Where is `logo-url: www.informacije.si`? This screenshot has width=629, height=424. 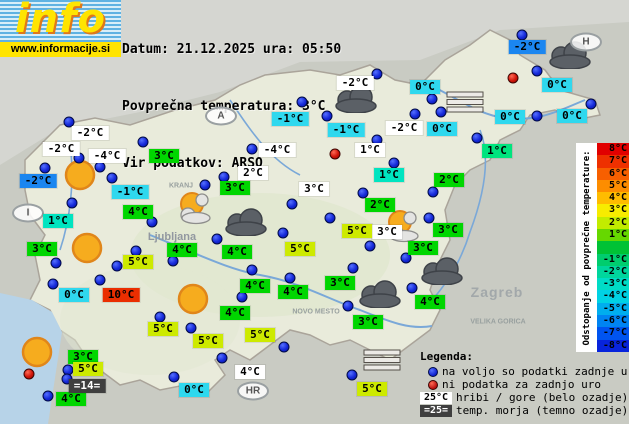
logo-url: www.informacije.si is located at coordinates (60, 49).